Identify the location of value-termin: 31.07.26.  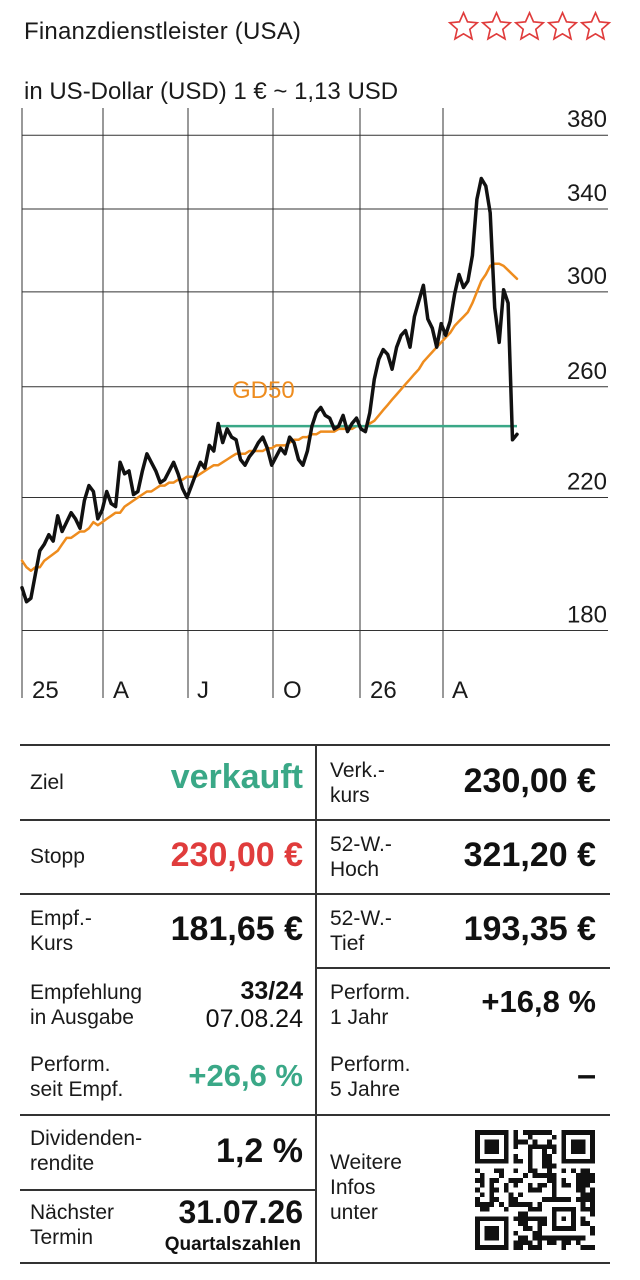
(240, 1212).